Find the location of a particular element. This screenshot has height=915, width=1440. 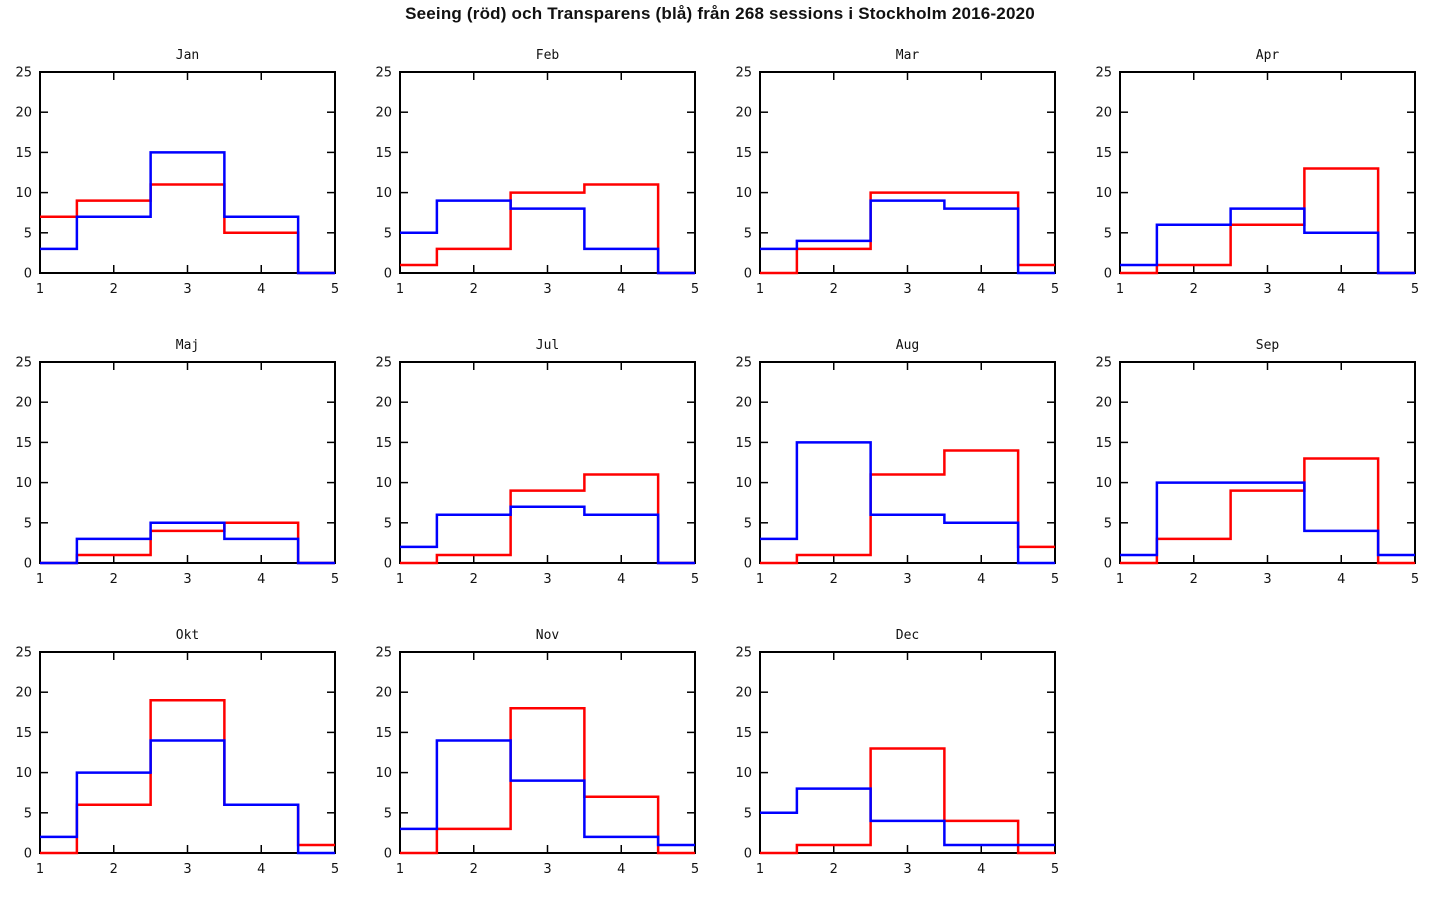

subplot-canvas: Aug 1 2 3 4 5 0 5 10 15 20 25 is located at coordinates (897, 462).